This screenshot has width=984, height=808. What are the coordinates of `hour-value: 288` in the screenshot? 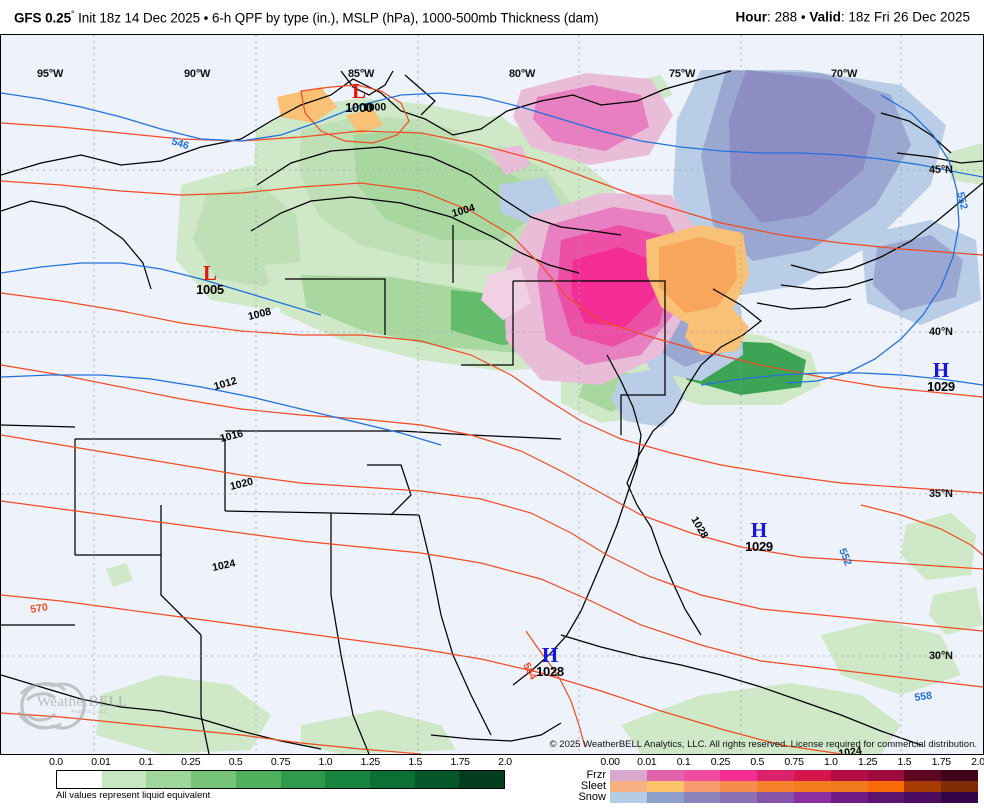 It's located at (786, 17).